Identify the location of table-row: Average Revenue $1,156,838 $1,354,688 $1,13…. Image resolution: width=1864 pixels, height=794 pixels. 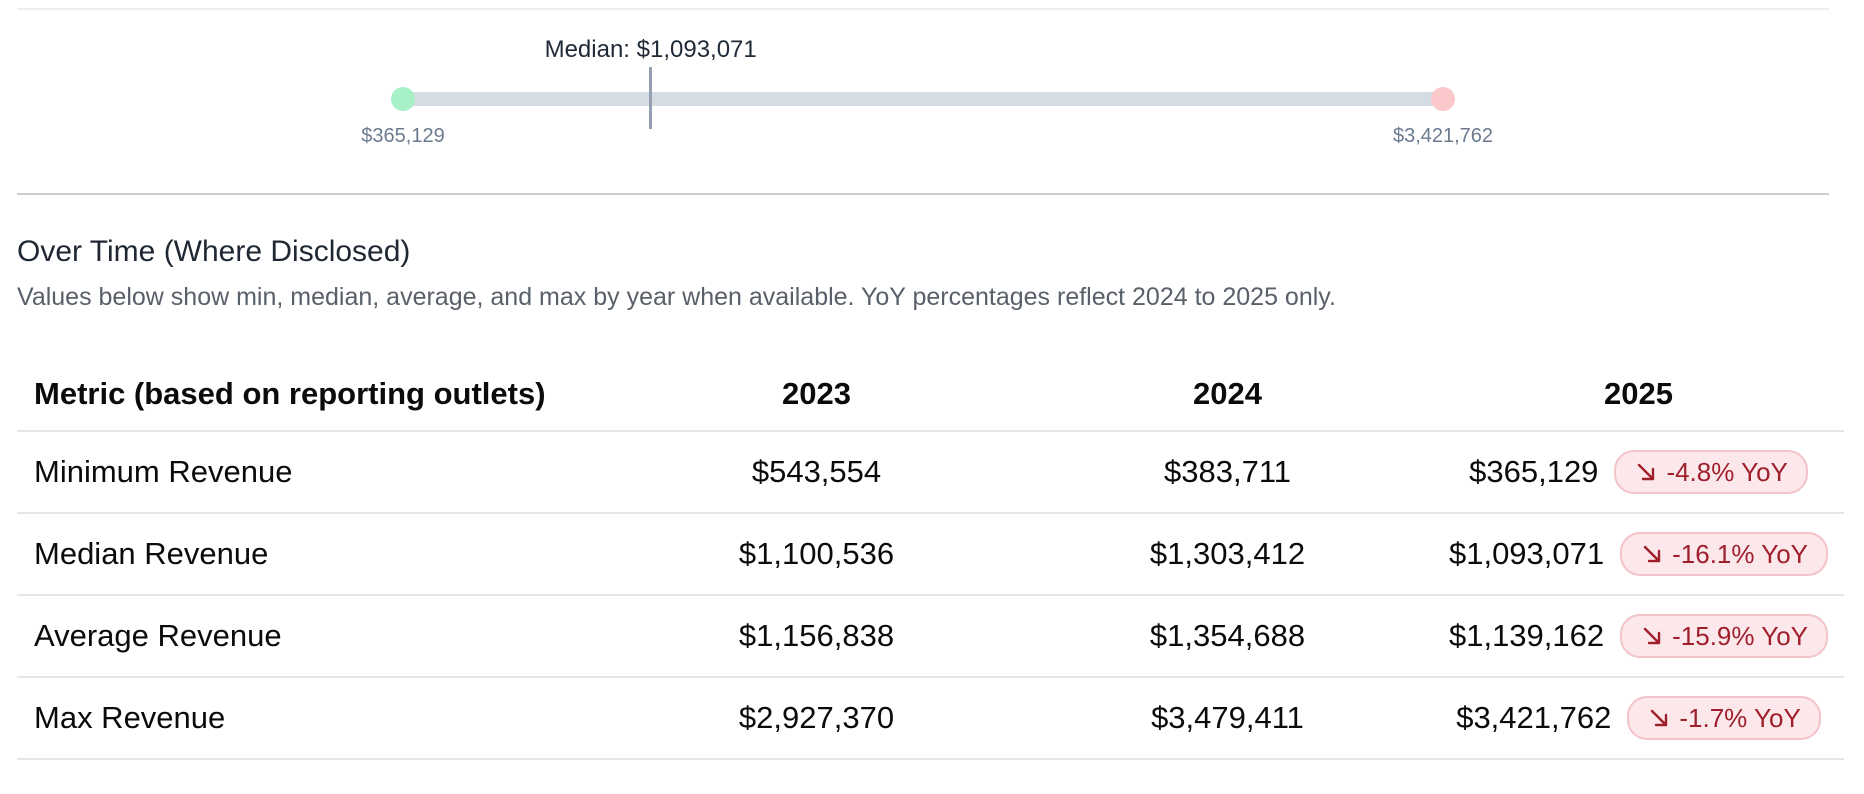
(930, 636).